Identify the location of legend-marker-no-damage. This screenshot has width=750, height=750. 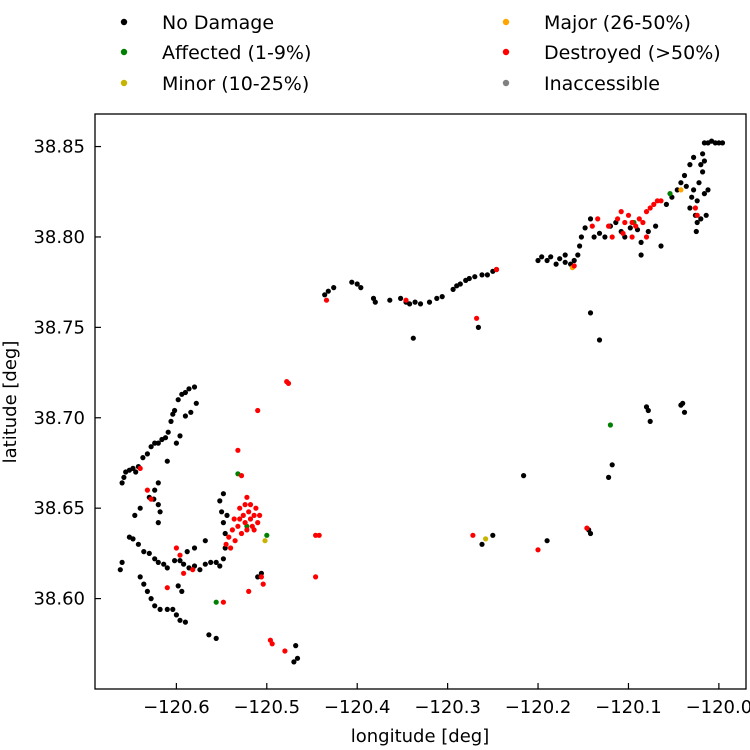
(124, 22).